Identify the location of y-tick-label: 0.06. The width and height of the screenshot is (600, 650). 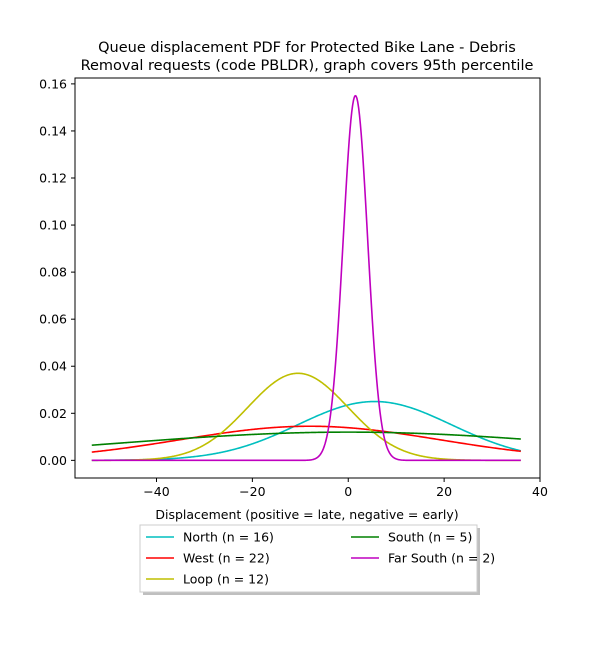
(53, 319).